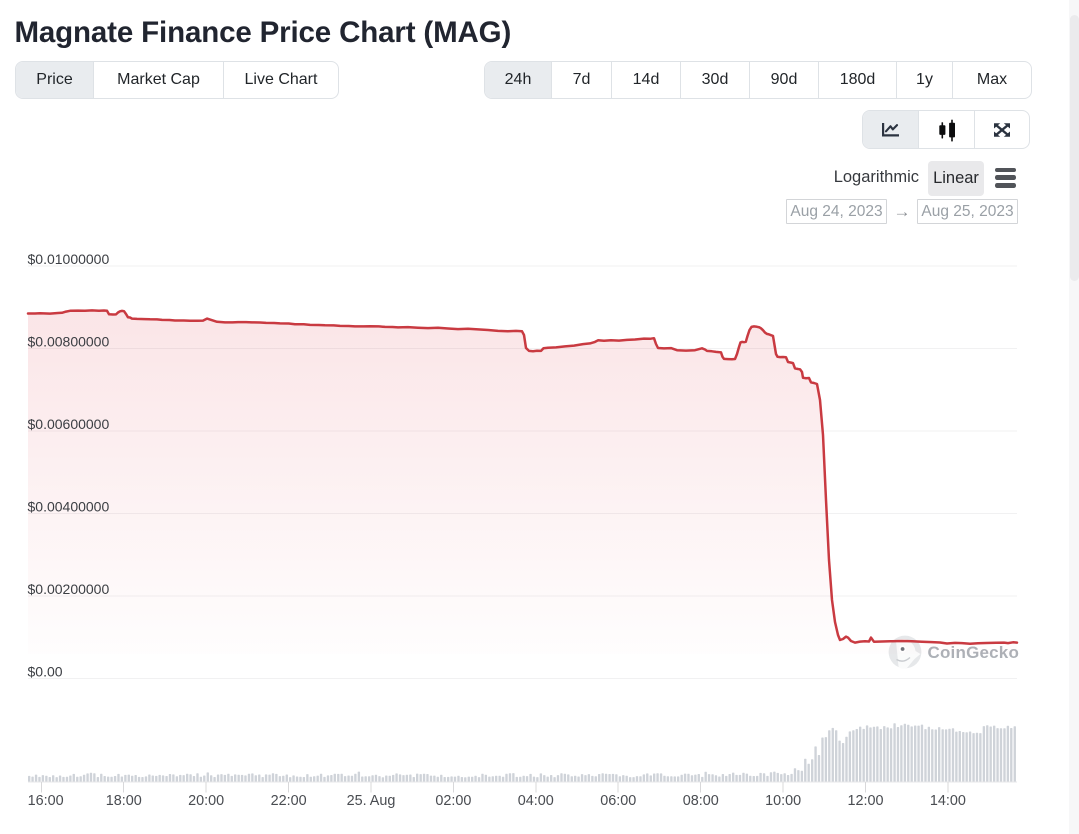 The width and height of the screenshot is (1079, 834). What do you see at coordinates (45, 671) in the screenshot?
I see `svg-text: $0.00` at bounding box center [45, 671].